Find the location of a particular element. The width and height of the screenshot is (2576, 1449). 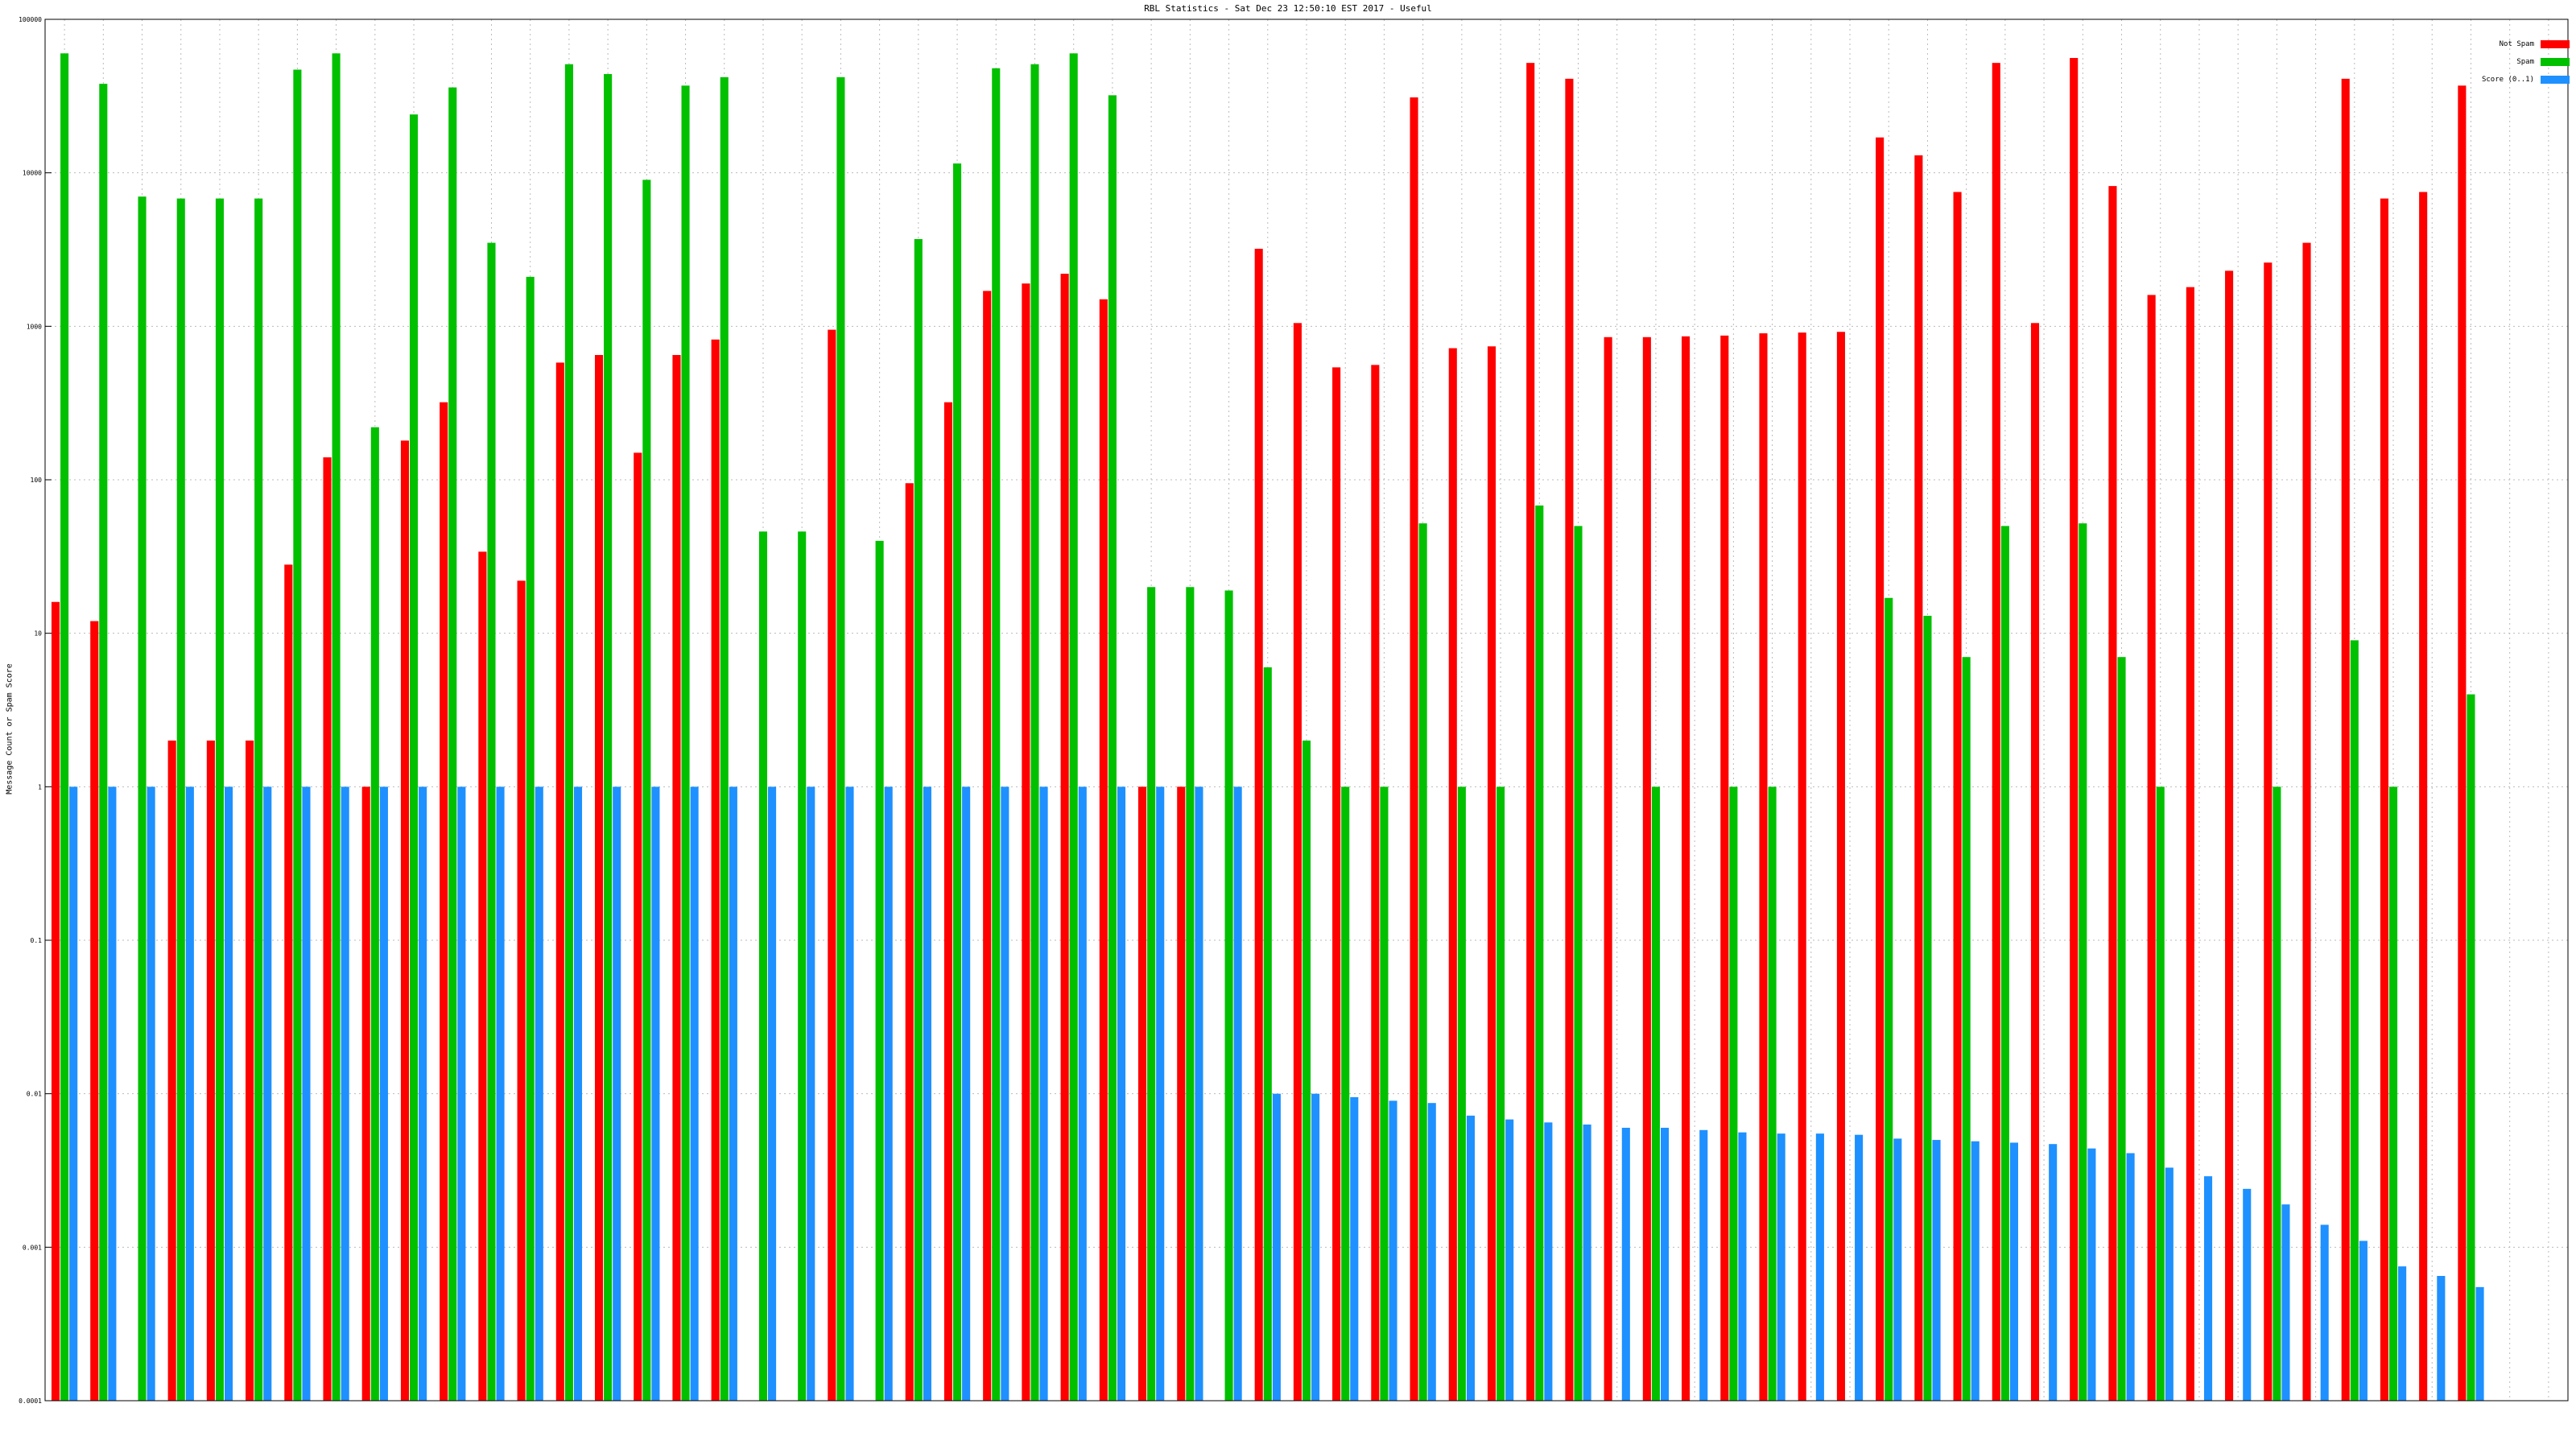

legend-label-not-spam: Not Spam is located at coordinates (2516, 44).